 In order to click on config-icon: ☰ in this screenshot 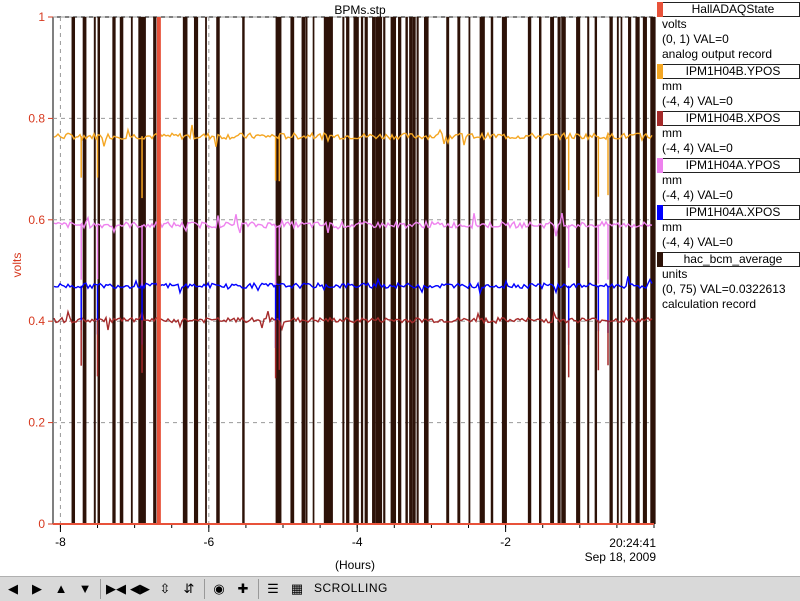, I will do `click(273, 589)`.